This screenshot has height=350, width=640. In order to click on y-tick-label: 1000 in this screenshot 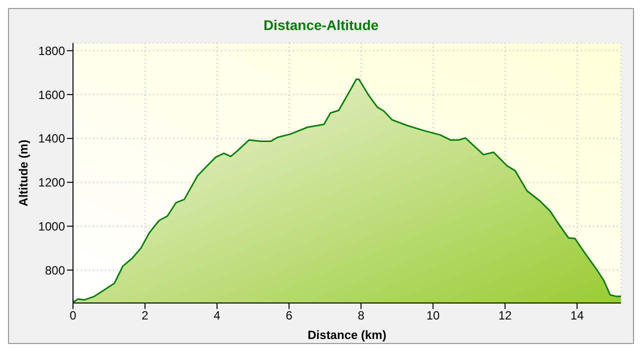, I will do `click(52, 226)`.